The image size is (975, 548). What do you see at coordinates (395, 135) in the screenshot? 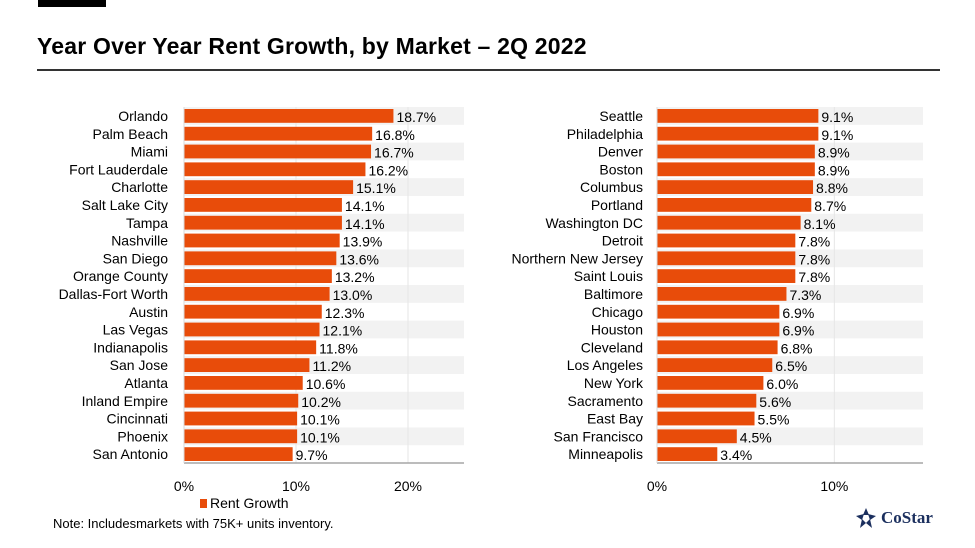
I see `data-label: 16.8%` at bounding box center [395, 135].